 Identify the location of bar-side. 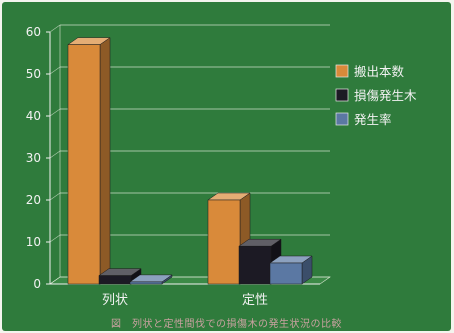
(105, 161).